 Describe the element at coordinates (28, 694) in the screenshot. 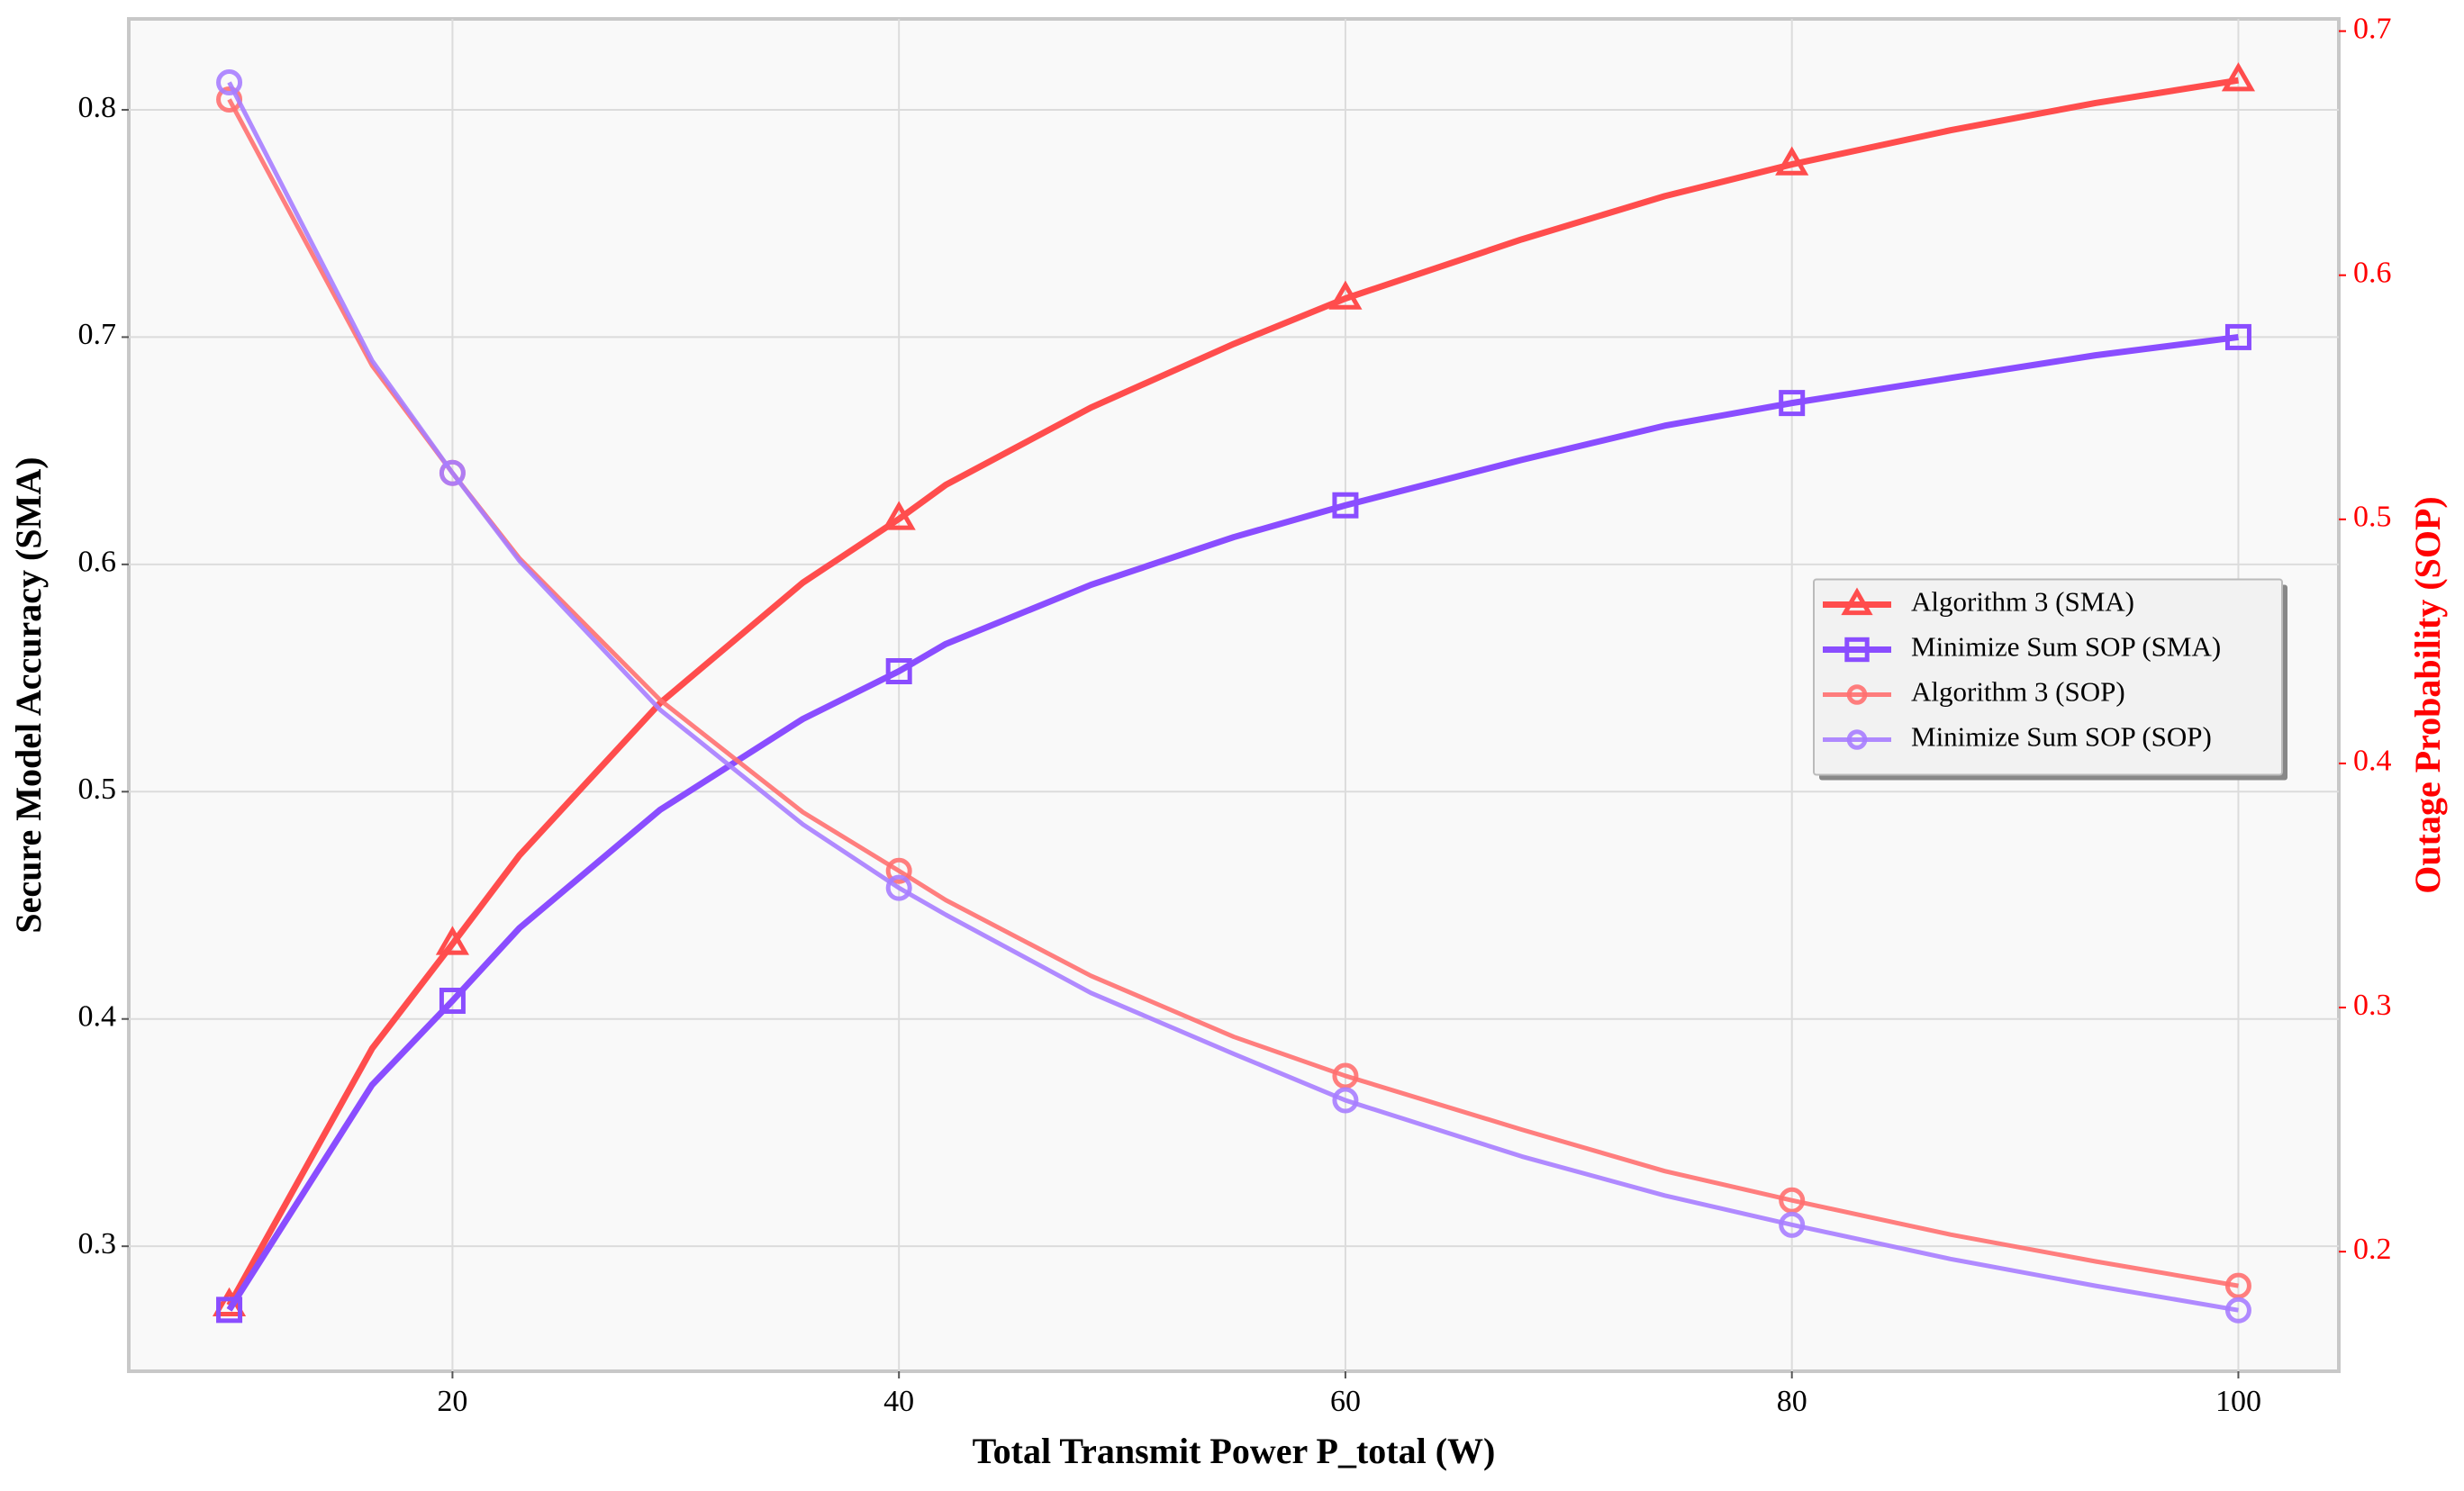

I see `y-axis-label: Secure Model Accuracy (SMA)` at that location.